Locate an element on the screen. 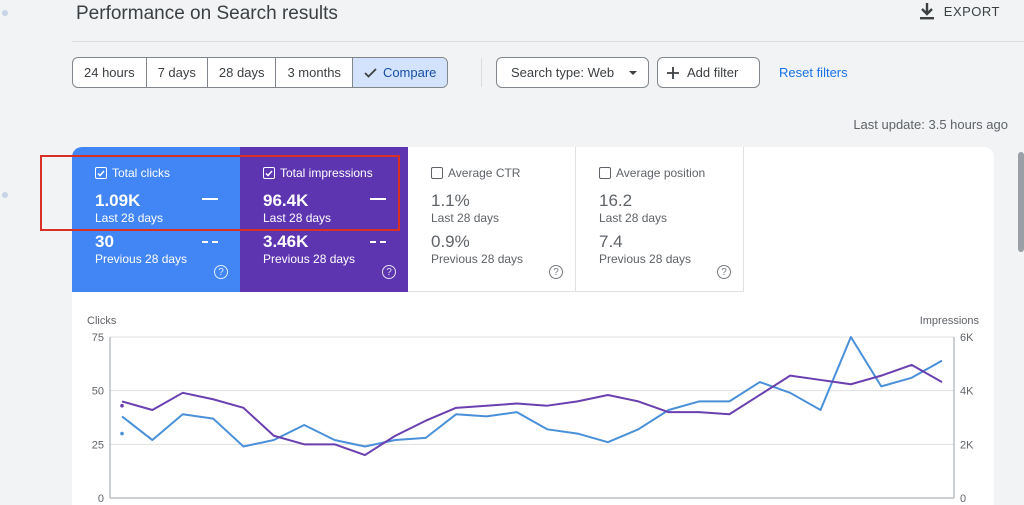 The width and height of the screenshot is (1024, 505). date-range-3-months: 3 months is located at coordinates (314, 72).